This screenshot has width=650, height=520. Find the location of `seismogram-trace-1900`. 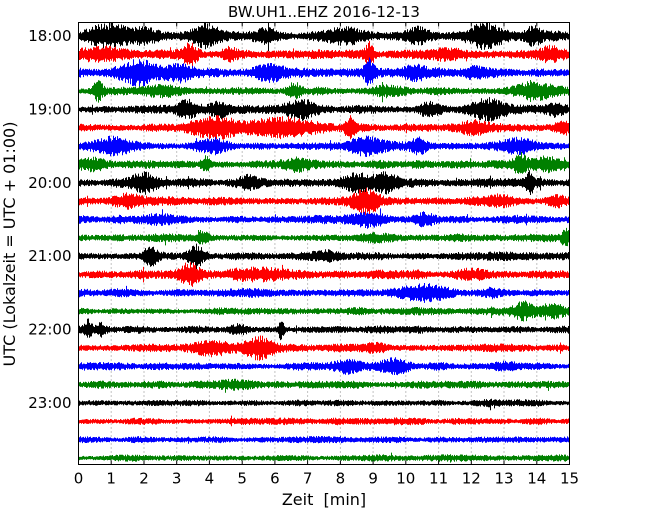

seismogram-trace-1900 is located at coordinates (324, 109).